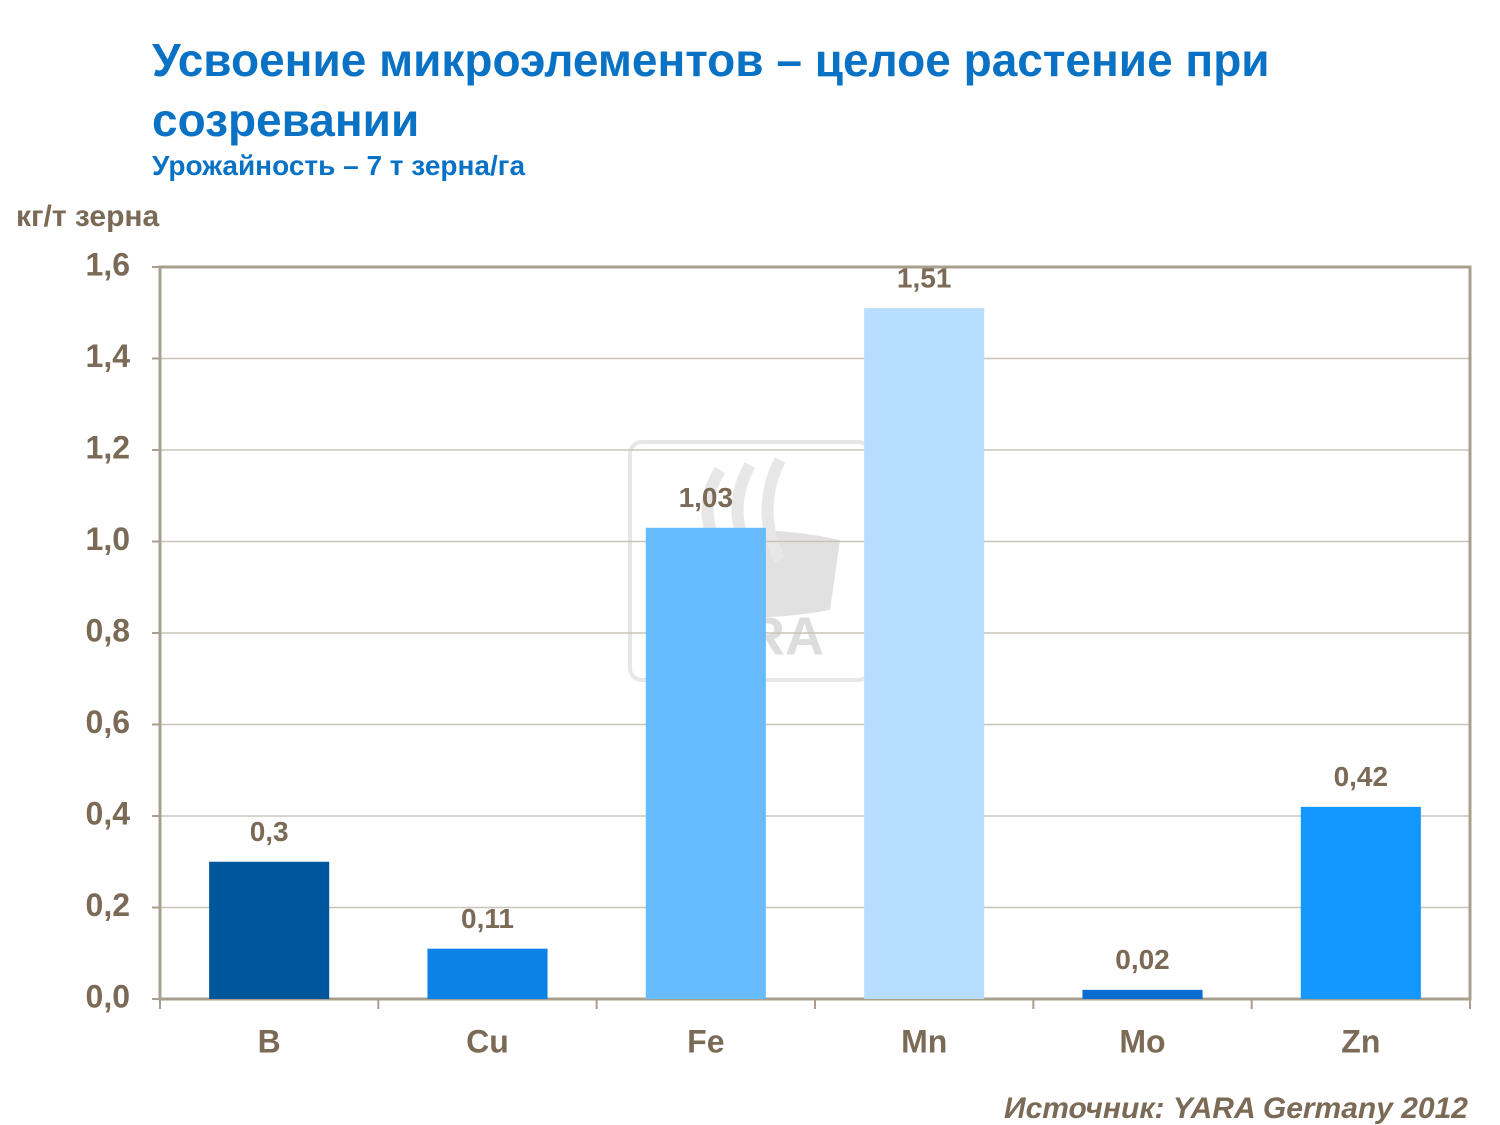  What do you see at coordinates (269, 831) in the screenshot?
I see `data-label: 0,3` at bounding box center [269, 831].